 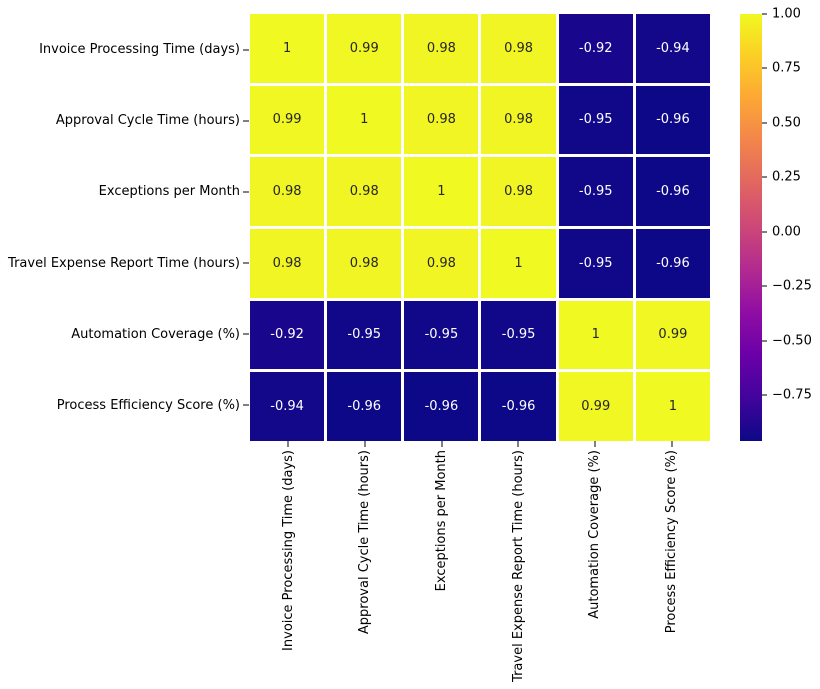 I want to click on colorbar-tick-label: 0.25, so click(x=786, y=177).